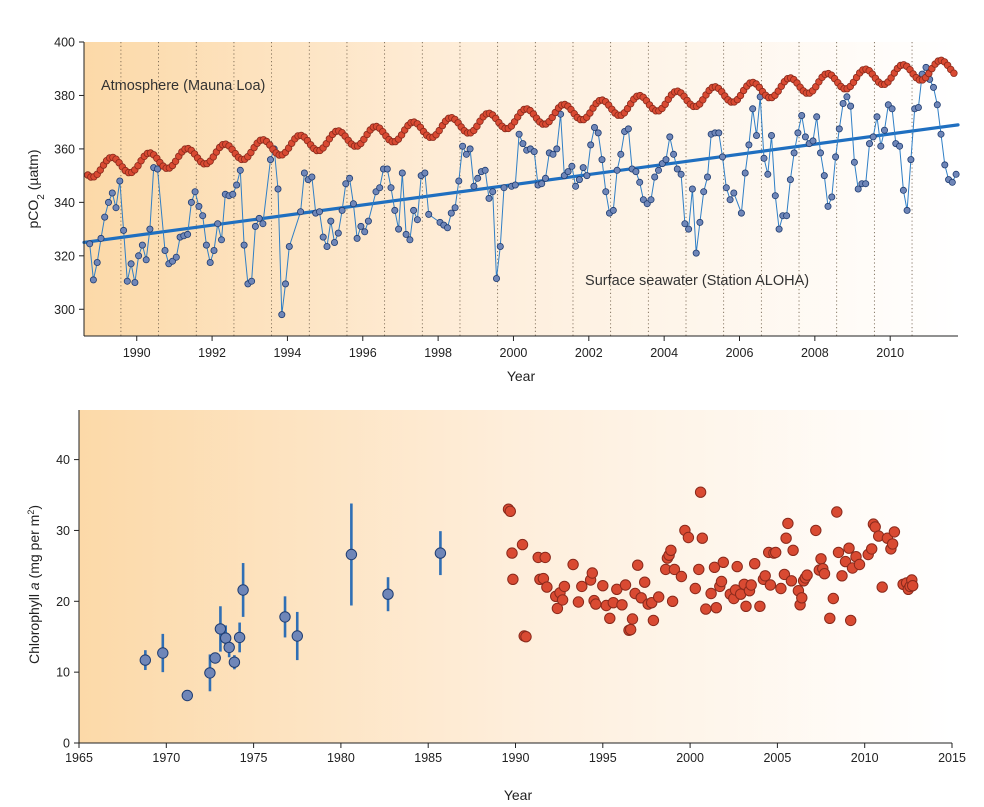  I want to click on pco2-y-tick-label: 320, so click(64, 256).